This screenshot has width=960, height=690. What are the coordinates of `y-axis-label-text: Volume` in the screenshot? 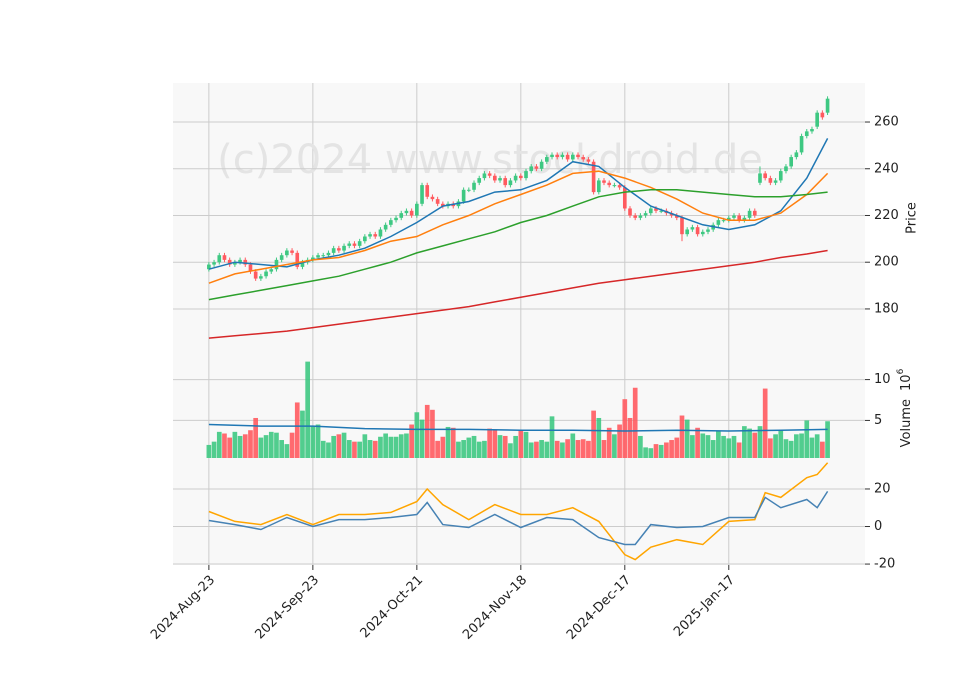 It's located at (906, 423).